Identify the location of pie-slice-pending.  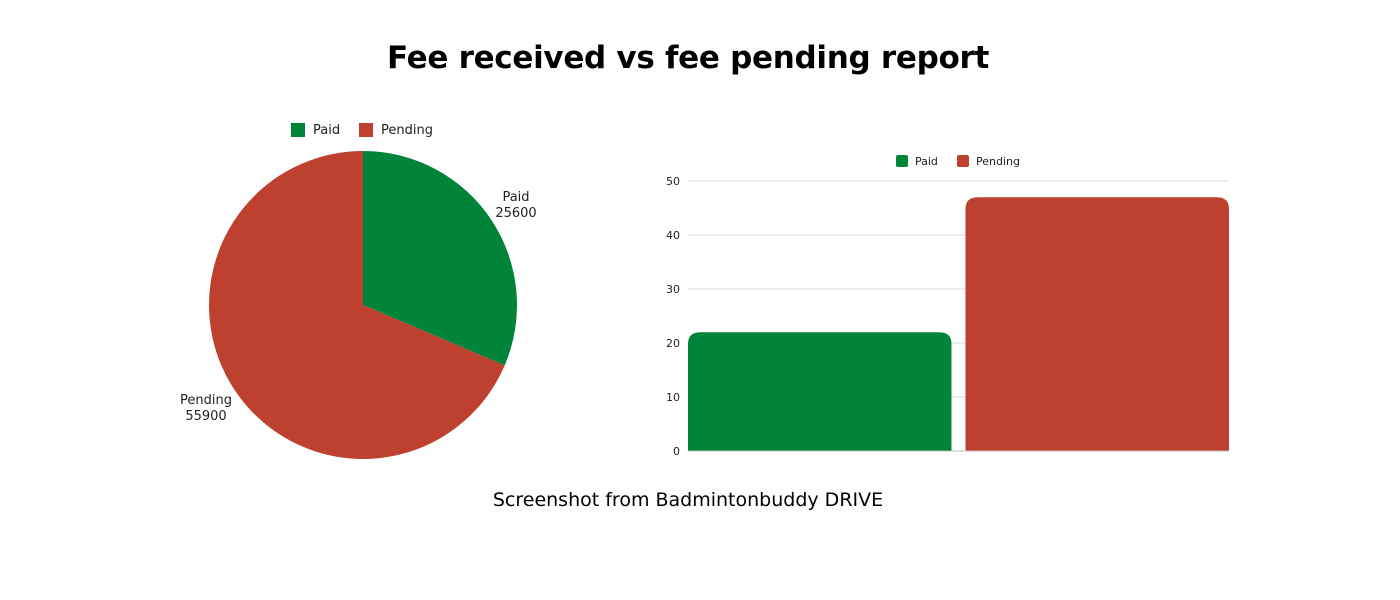
(357, 305).